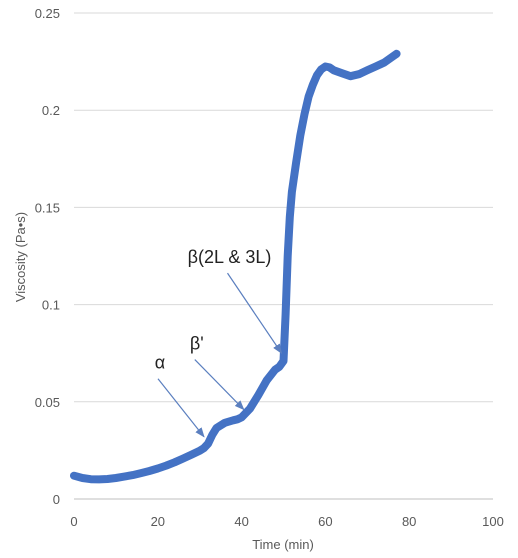 The image size is (518, 558). Describe the element at coordinates (47, 13) in the screenshot. I see `y-tick-label: 0.25` at that location.